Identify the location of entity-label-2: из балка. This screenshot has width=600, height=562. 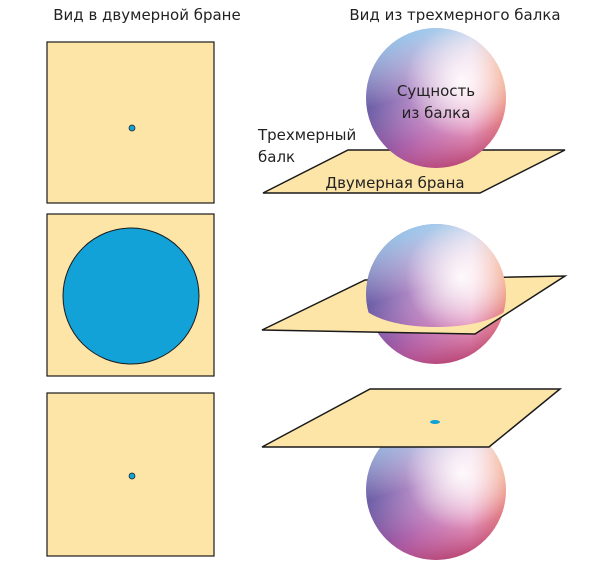
(436, 113).